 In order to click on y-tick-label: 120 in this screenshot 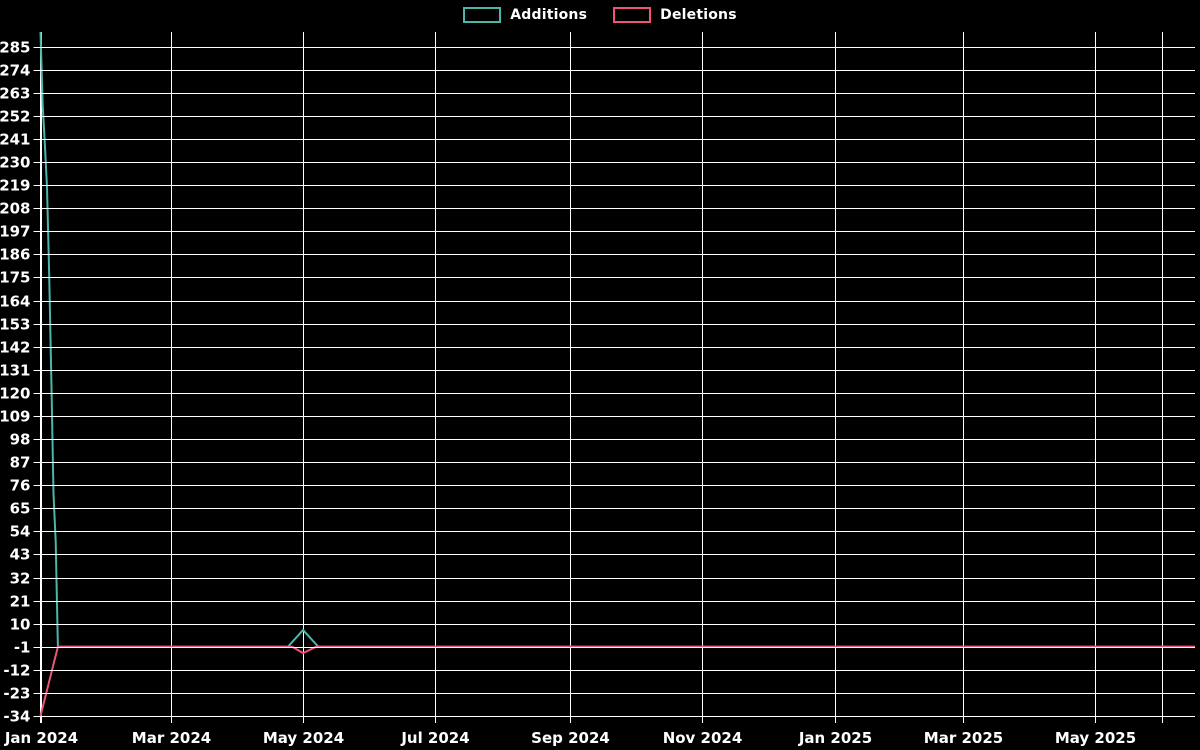, I will do `click(15, 394)`.